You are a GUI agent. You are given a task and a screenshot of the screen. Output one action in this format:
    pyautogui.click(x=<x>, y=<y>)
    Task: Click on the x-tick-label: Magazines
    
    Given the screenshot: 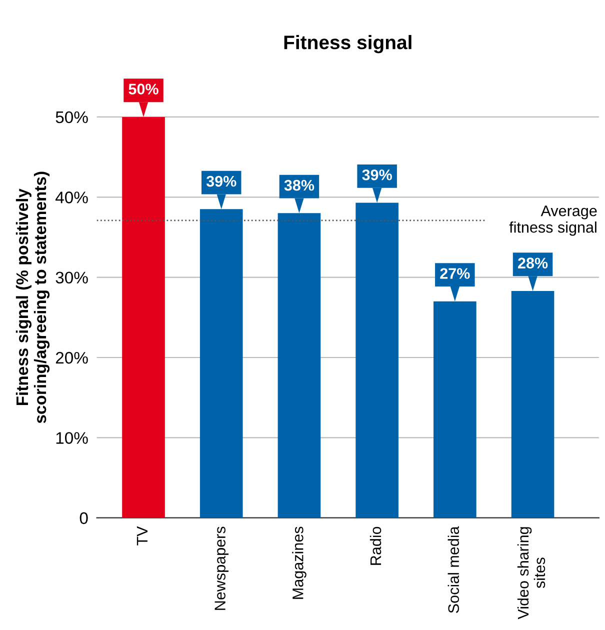 What is the action you would take?
    pyautogui.click(x=299, y=562)
    